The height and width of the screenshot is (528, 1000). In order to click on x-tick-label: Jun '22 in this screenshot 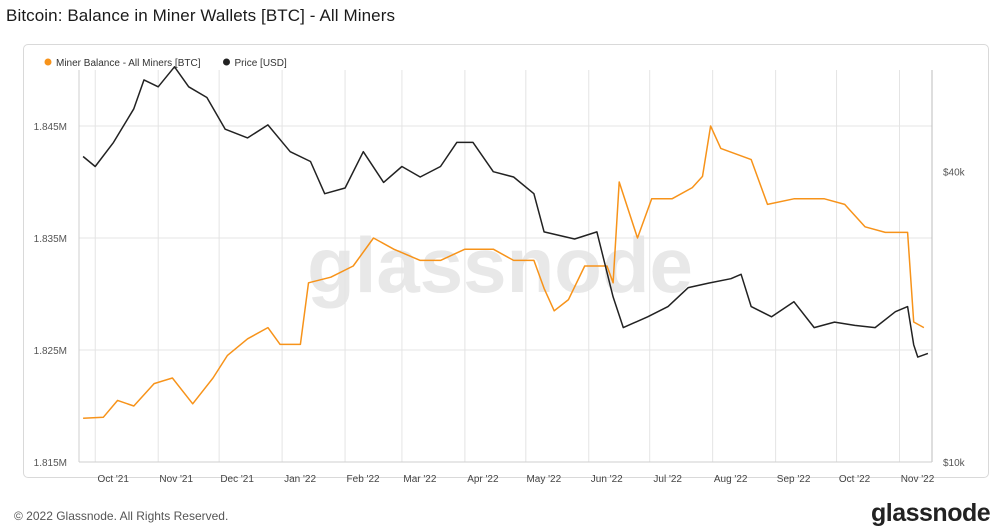, I will do `click(607, 479)`.